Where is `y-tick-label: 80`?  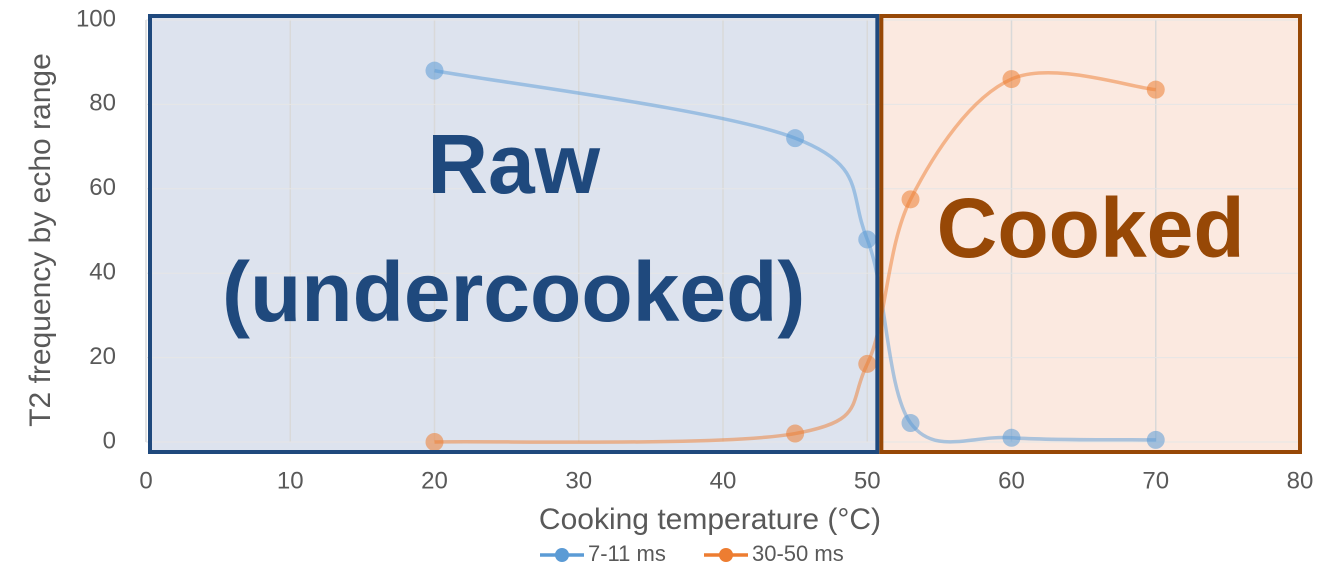
y-tick-label: 80 is located at coordinates (102, 103).